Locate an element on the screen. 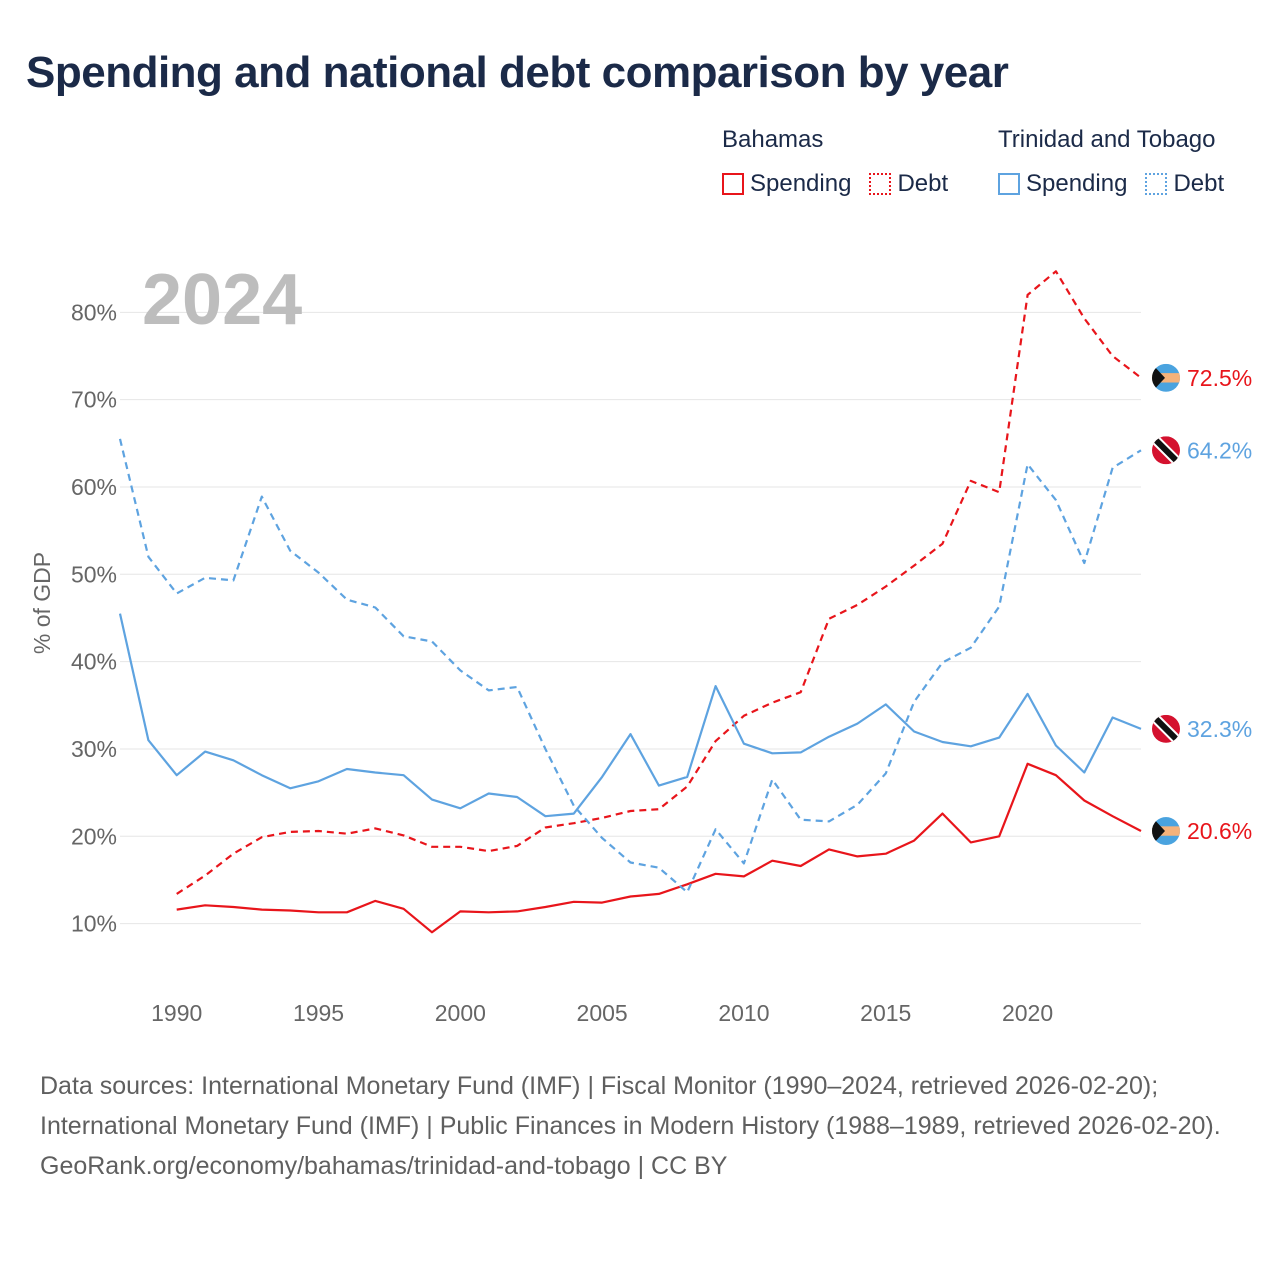  legend-group-bahamas: Bahamas Spending Debt is located at coordinates (844, 161).